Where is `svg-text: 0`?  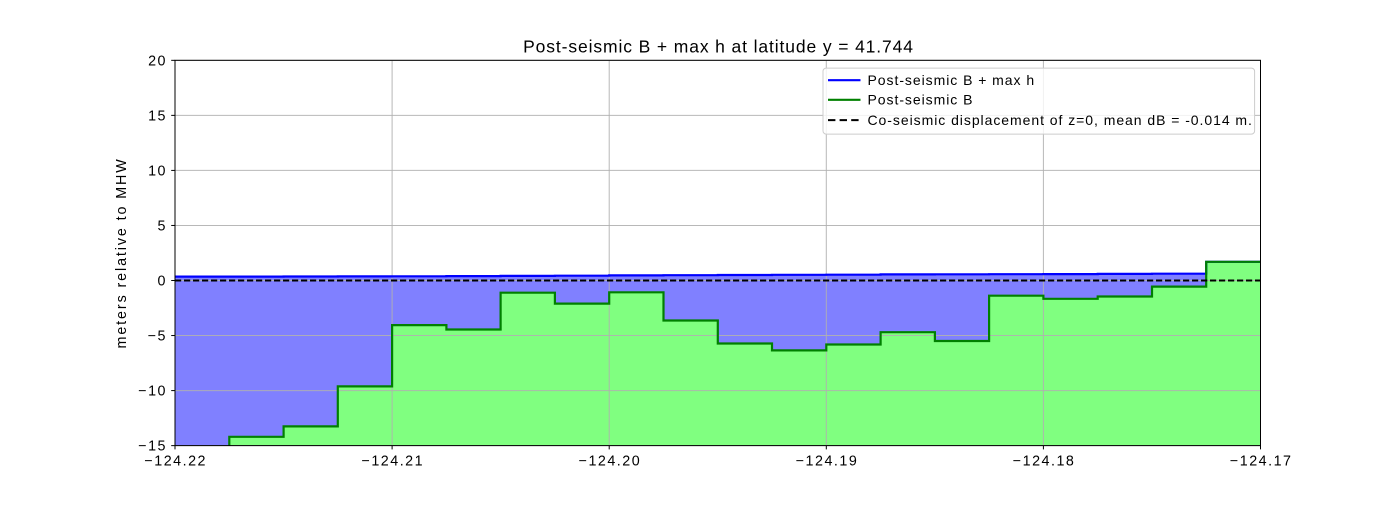 svg-text: 0 is located at coordinates (162, 282).